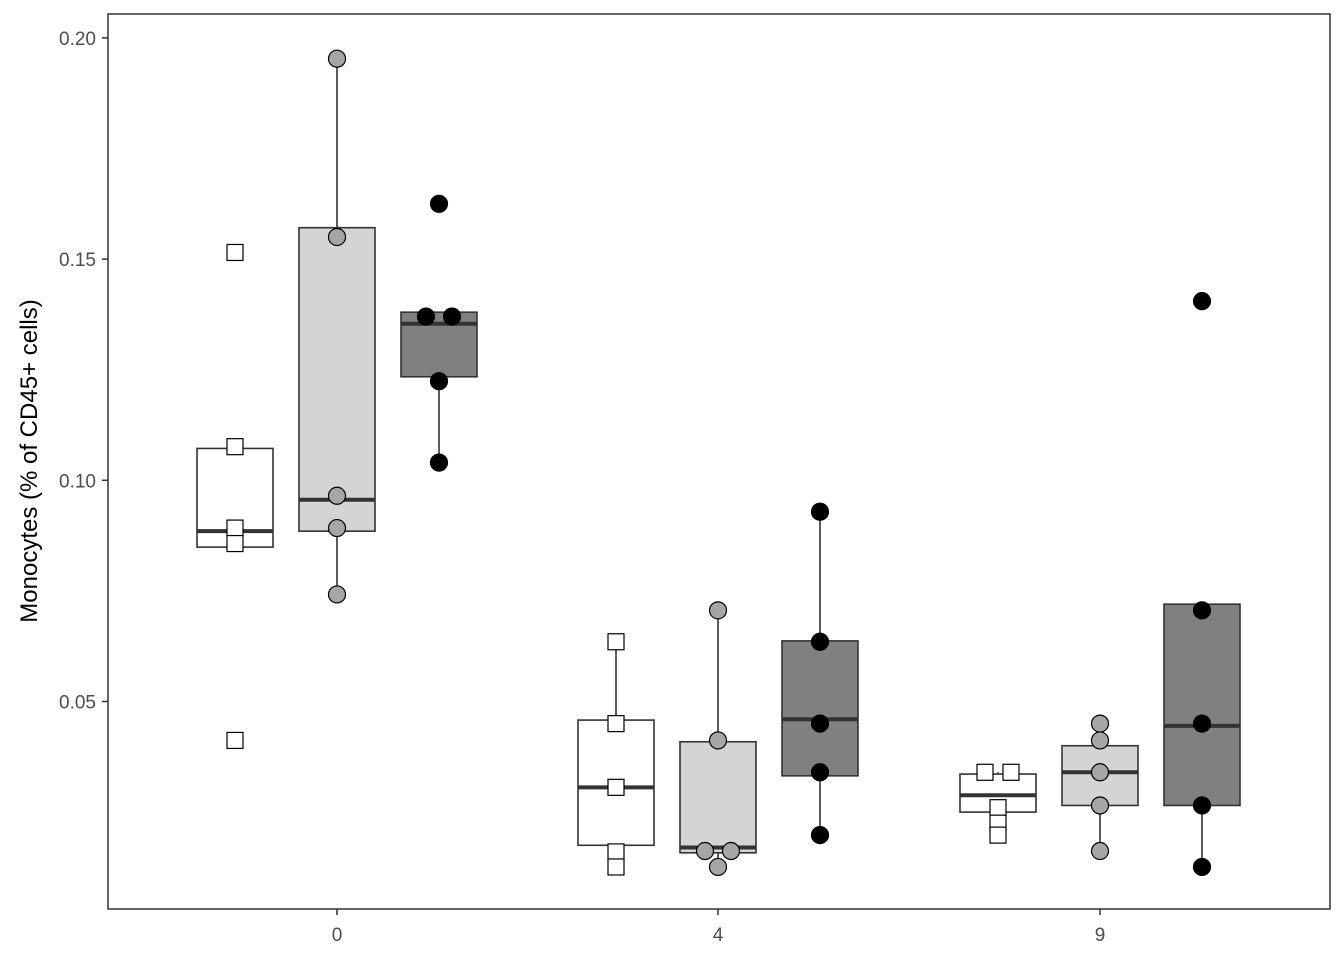 This screenshot has width=1344, height=960. Describe the element at coordinates (337, 935) in the screenshot. I see `x-tick-label: 0` at that location.